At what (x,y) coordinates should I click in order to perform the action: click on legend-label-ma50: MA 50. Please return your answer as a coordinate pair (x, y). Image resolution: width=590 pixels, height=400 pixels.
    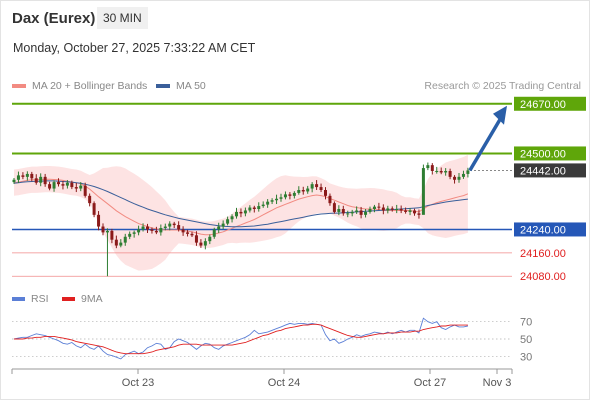
    Looking at the image, I should click on (191, 86).